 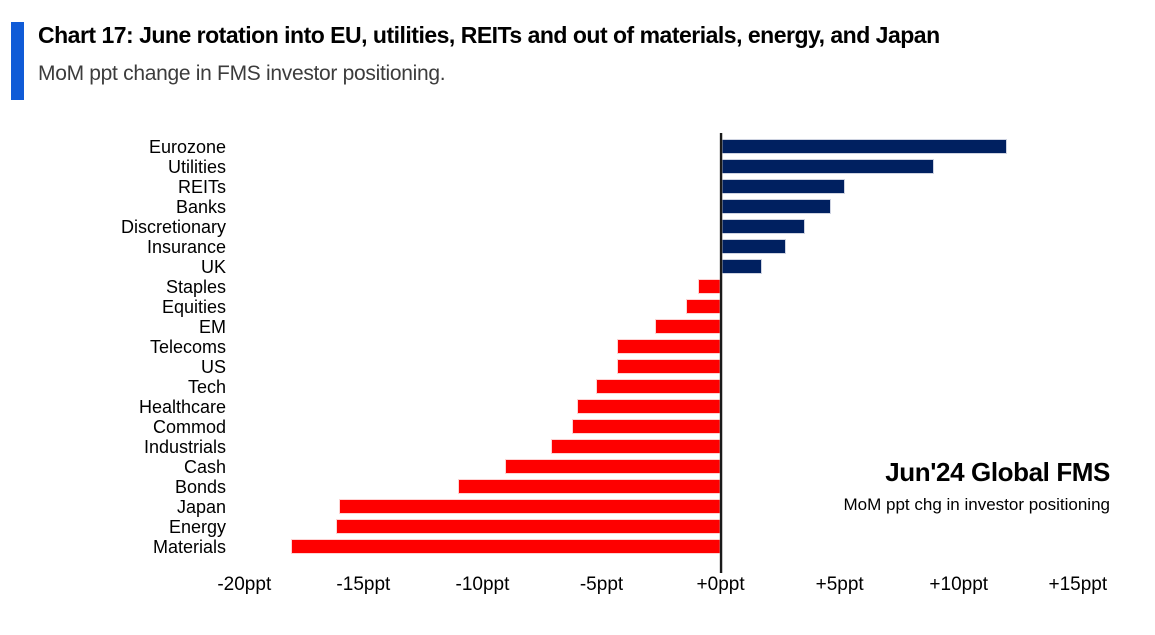 I want to click on bar-reits, so click(x=782, y=186).